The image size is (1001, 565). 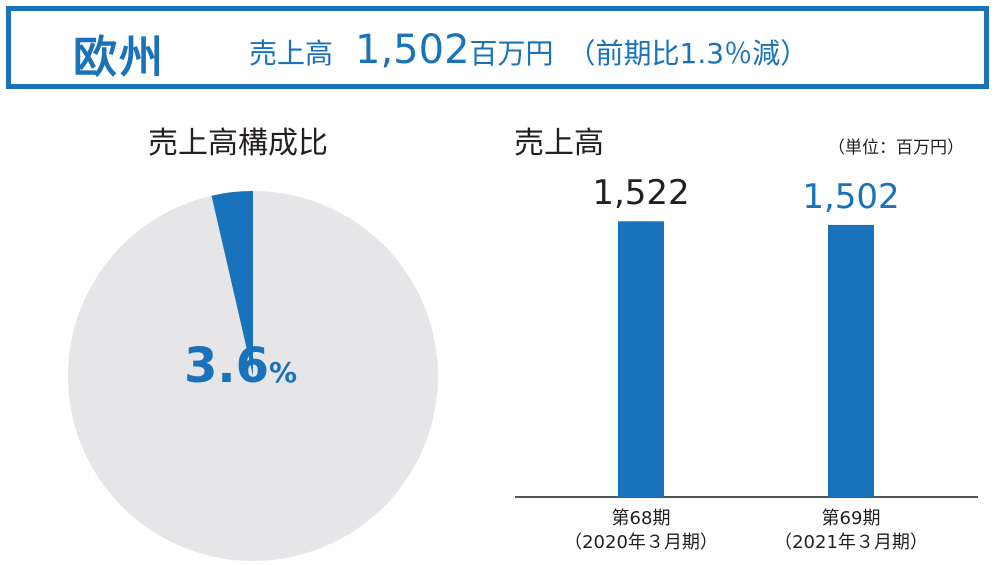 What do you see at coordinates (412, 50) in the screenshot?
I see `sales-value: 1,502` at bounding box center [412, 50].